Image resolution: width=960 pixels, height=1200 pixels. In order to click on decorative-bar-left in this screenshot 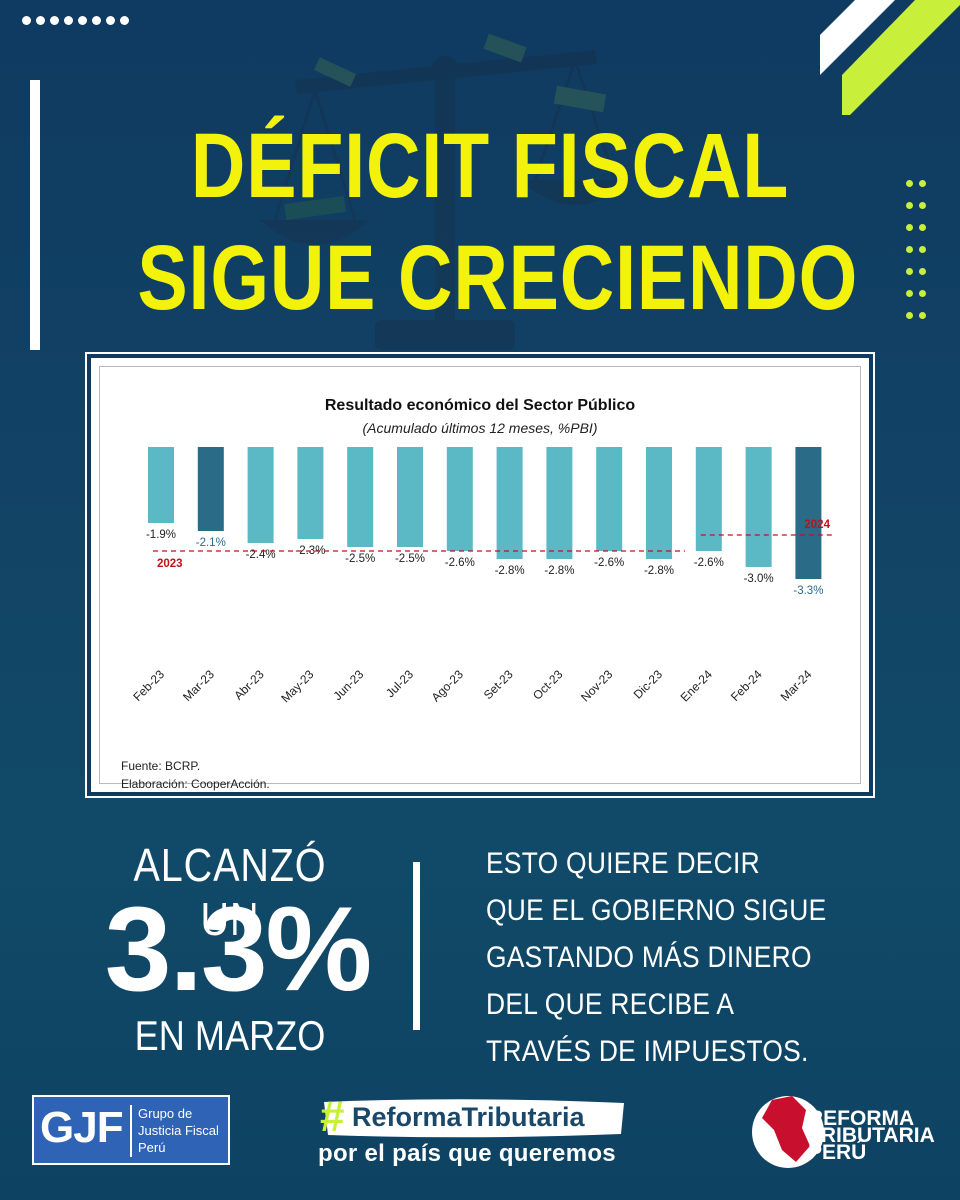, I will do `click(35, 215)`.